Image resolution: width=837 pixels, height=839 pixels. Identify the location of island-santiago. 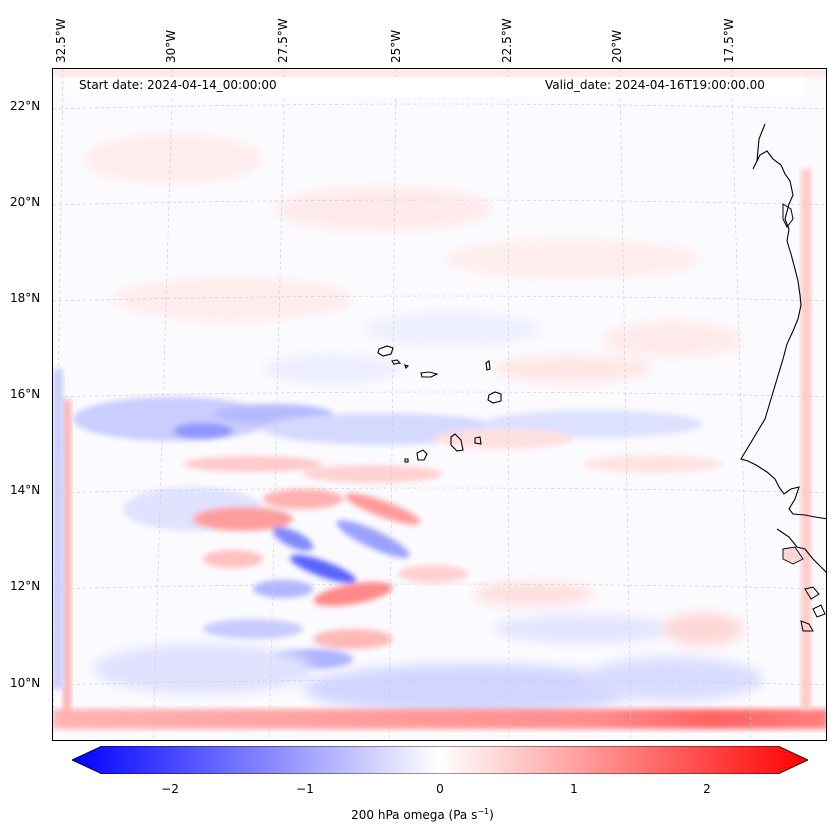
(457, 442).